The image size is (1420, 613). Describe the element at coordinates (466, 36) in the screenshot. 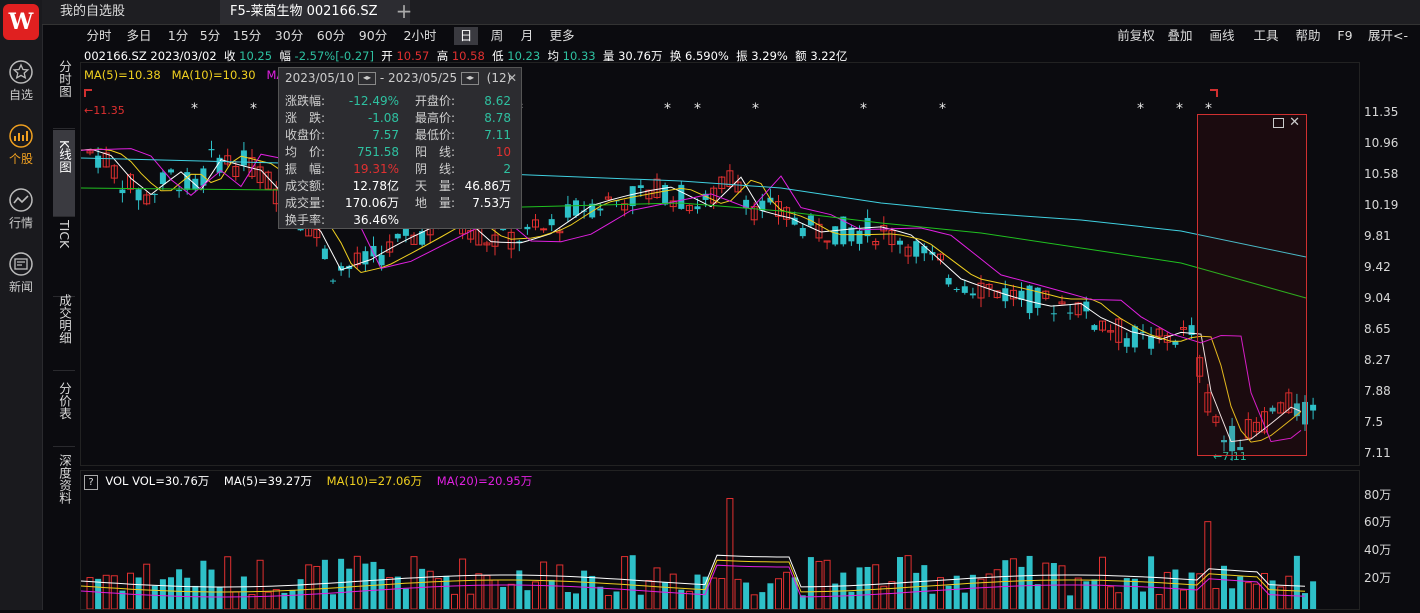

I see `period-button-selected: 日` at that location.